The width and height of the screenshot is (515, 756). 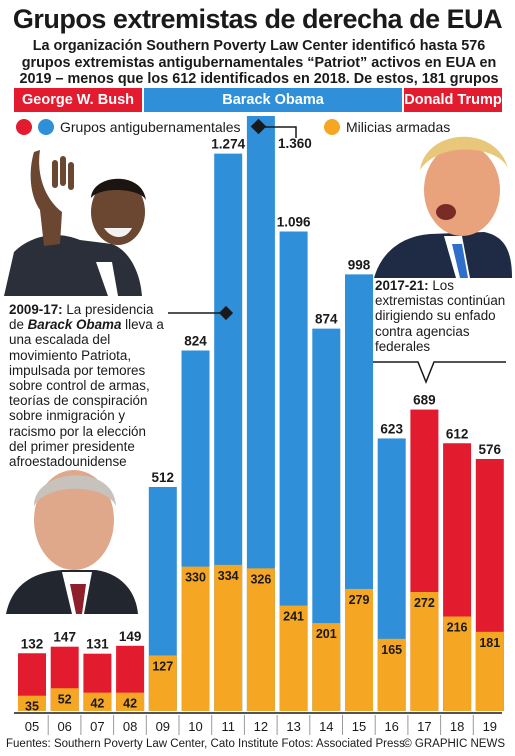 What do you see at coordinates (97, 644) in the screenshot?
I see `label-total-07: 131` at bounding box center [97, 644].